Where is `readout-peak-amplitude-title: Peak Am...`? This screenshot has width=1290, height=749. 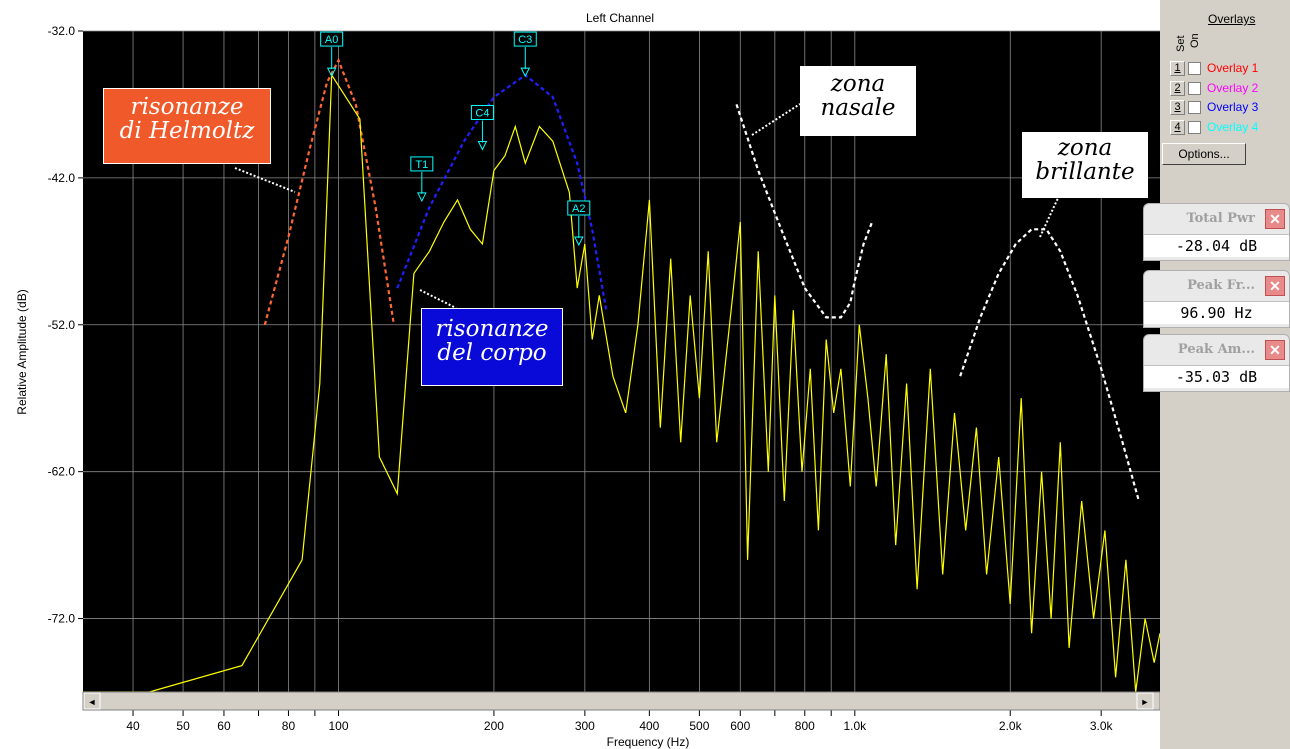 readout-peak-amplitude-title: Peak Am... is located at coordinates (1216, 349).